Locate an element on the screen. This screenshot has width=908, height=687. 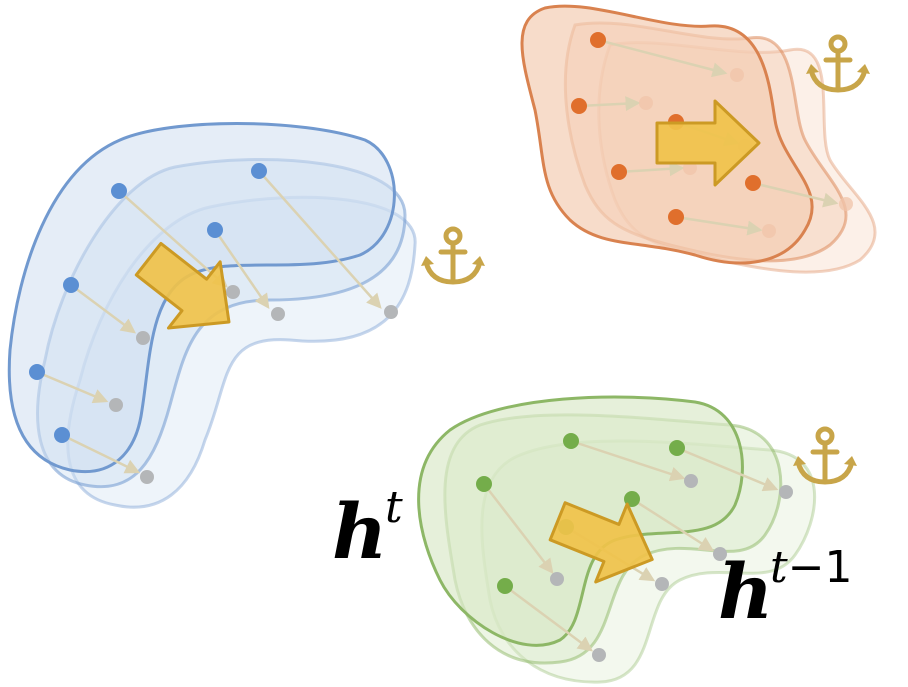
label-h-superscript: t−1 is located at coordinates (811, 567).